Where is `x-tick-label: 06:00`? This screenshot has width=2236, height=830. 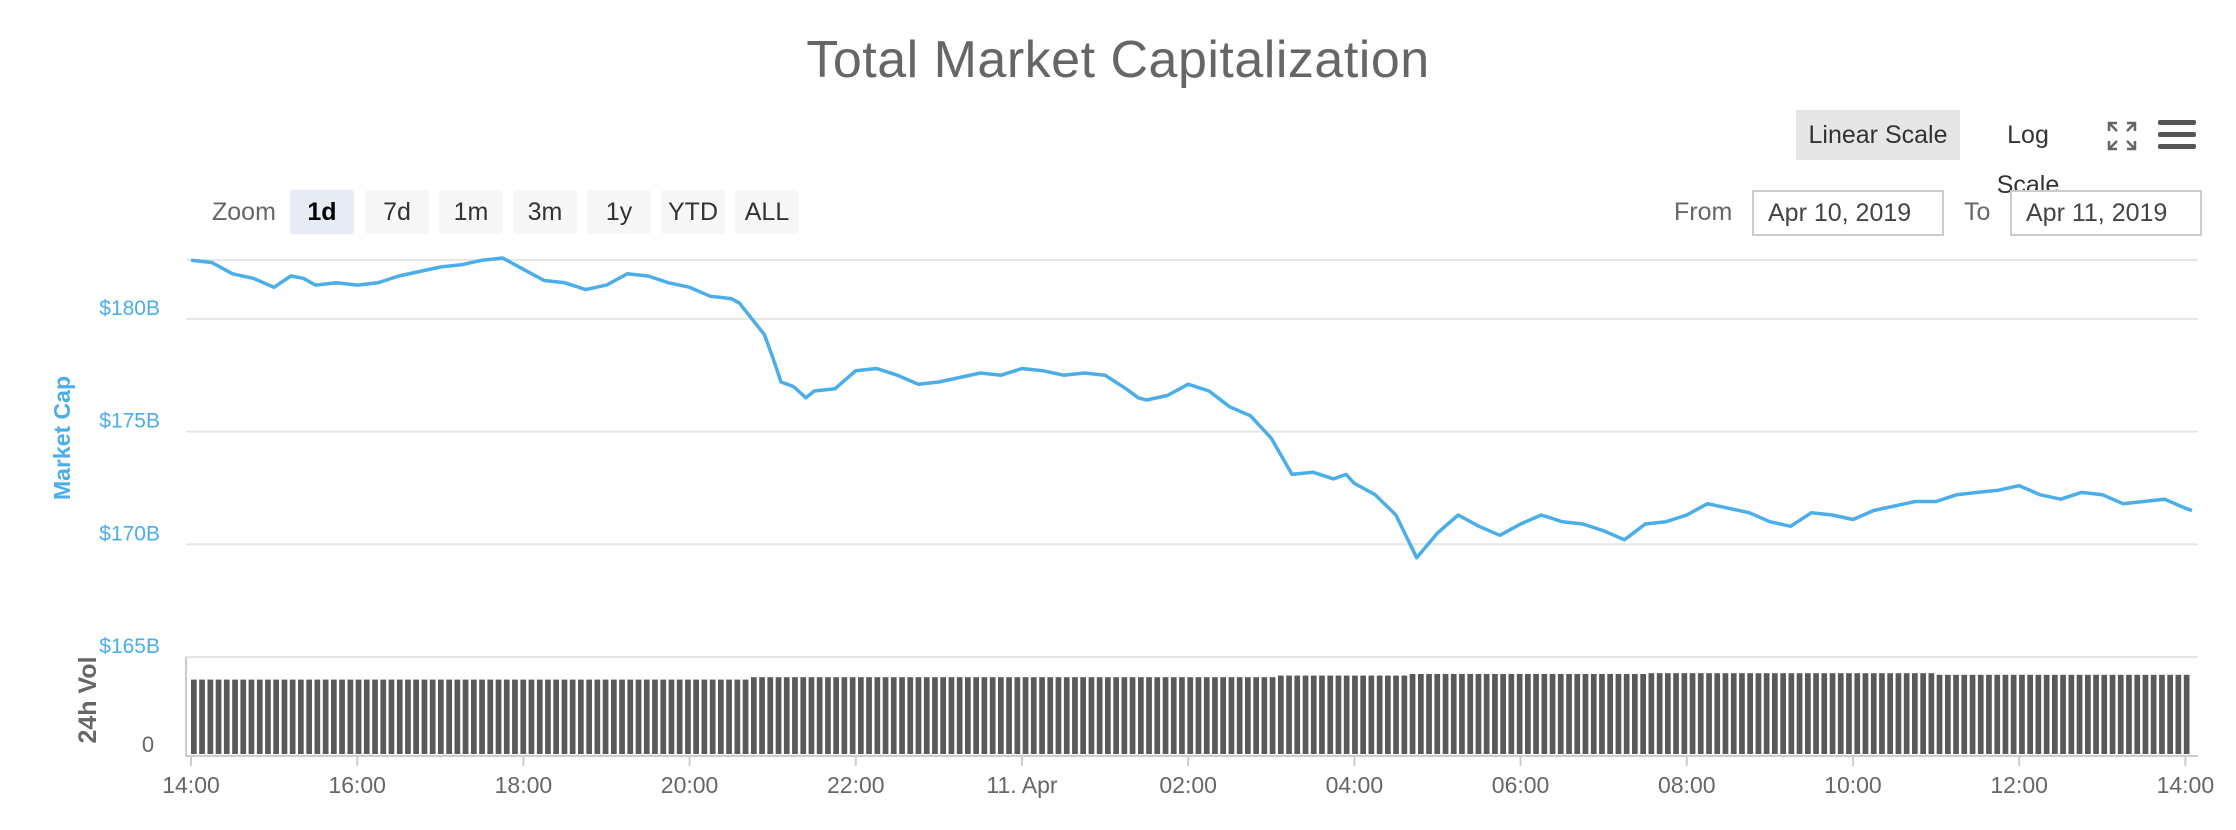 x-tick-label: 06:00 is located at coordinates (1521, 785).